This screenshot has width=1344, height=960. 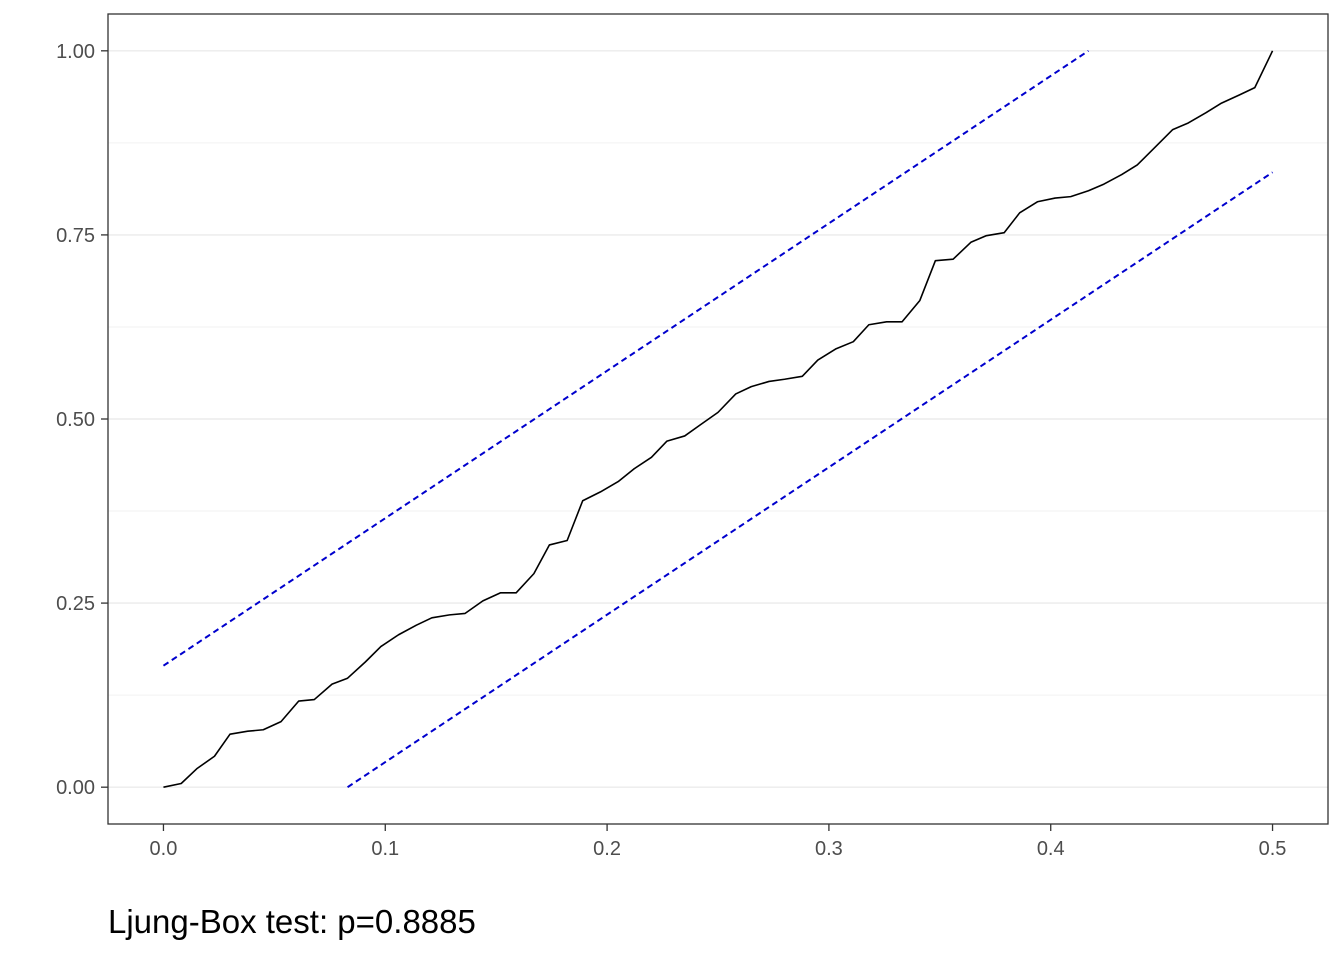 I want to click on x-tick-label: 0.0, so click(x=164, y=849).